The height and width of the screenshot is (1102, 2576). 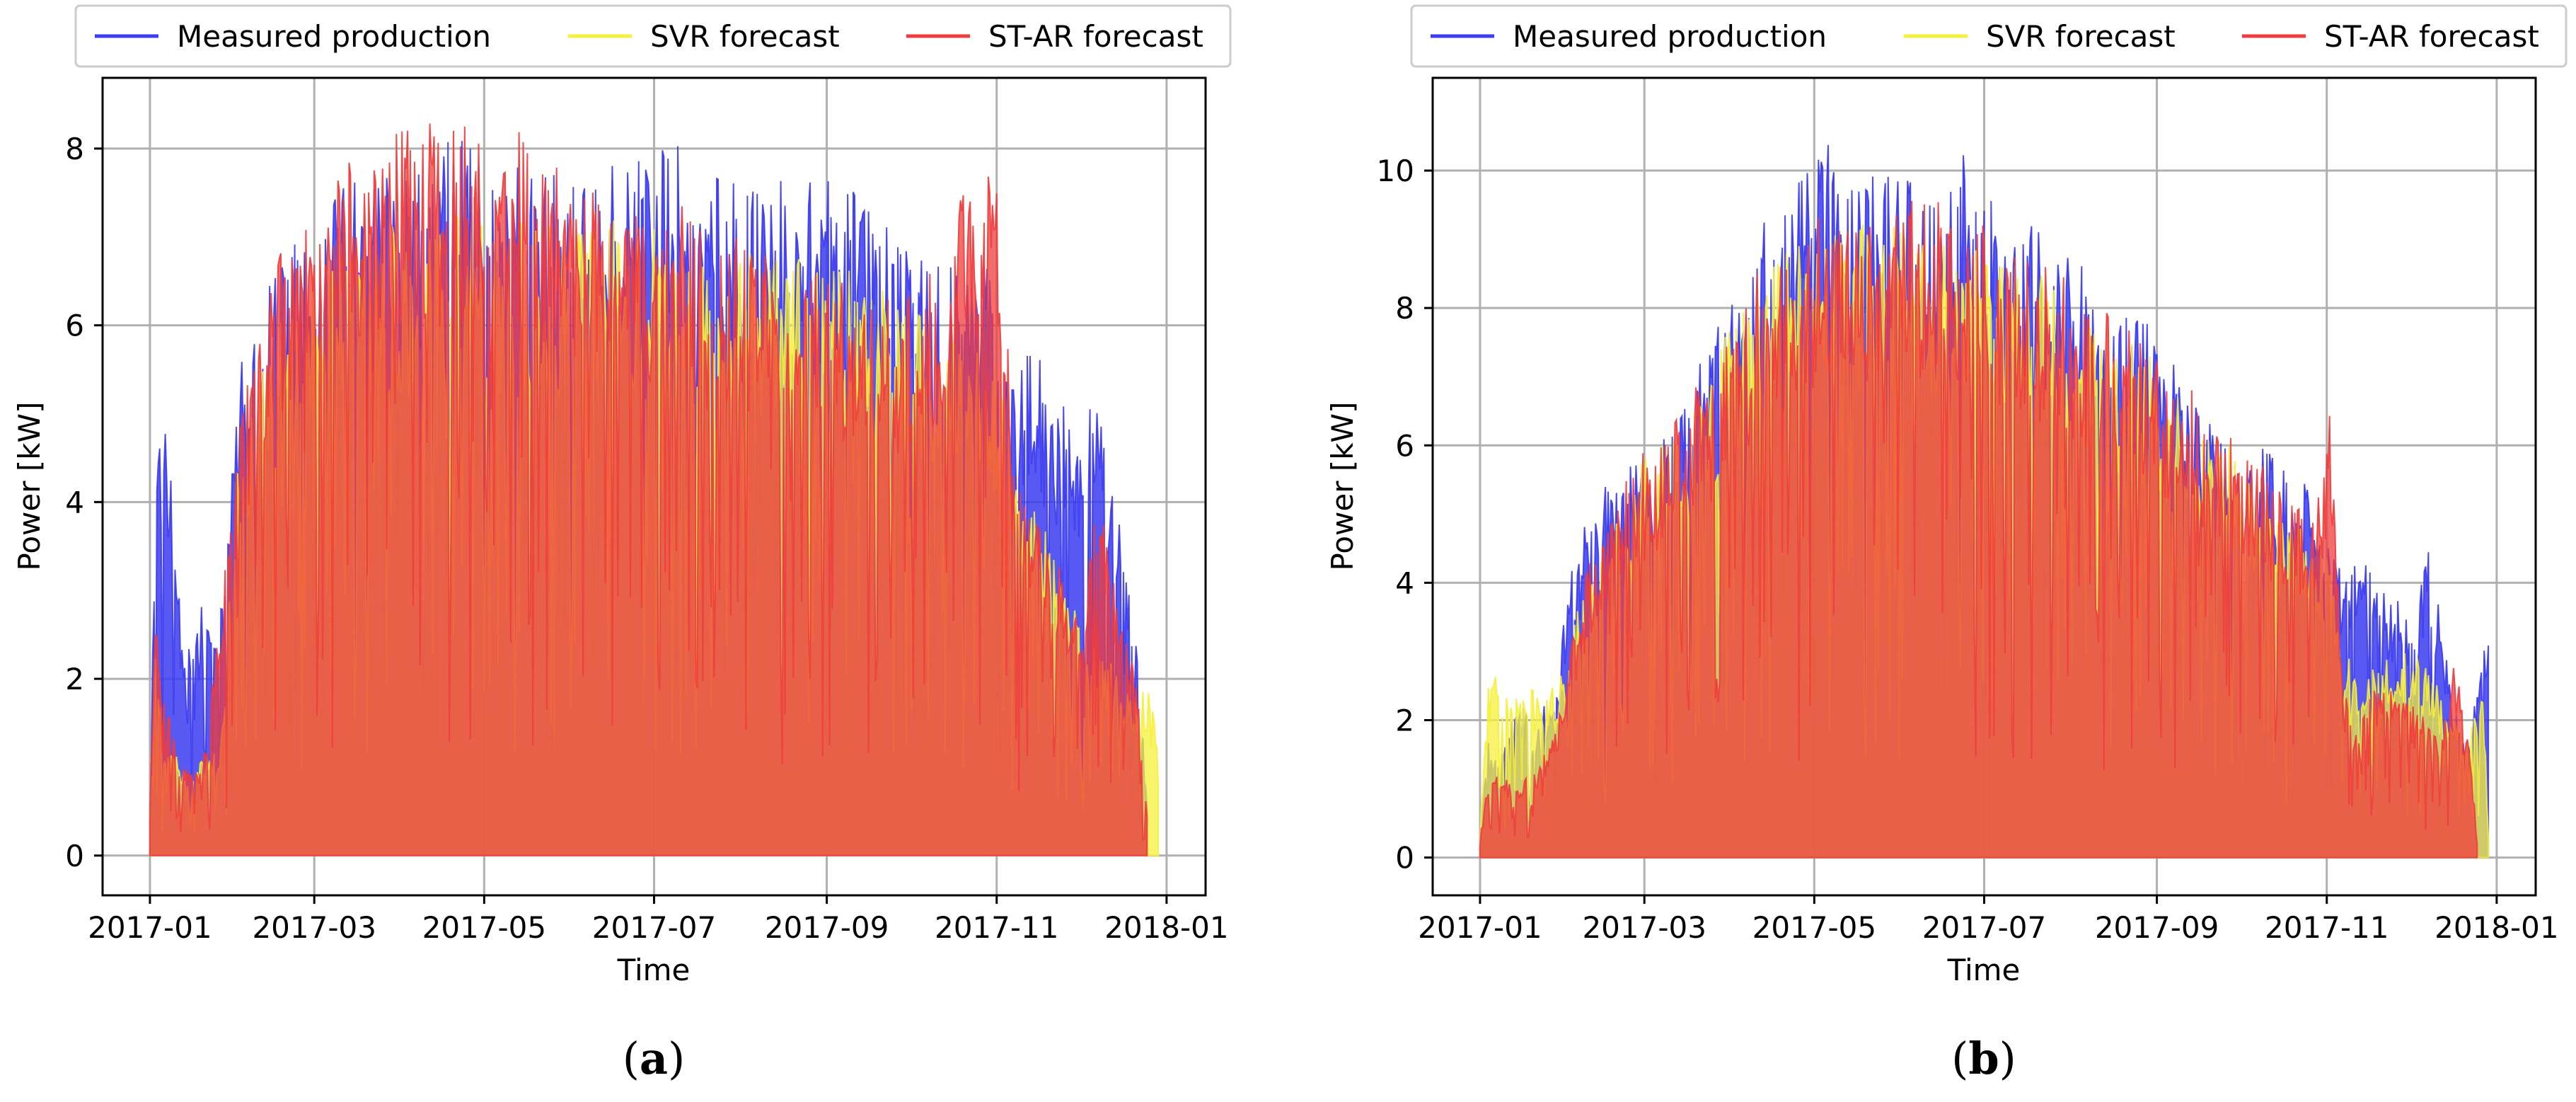 What do you see at coordinates (654, 1058) in the screenshot?
I see `caption-a: (a)` at bounding box center [654, 1058].